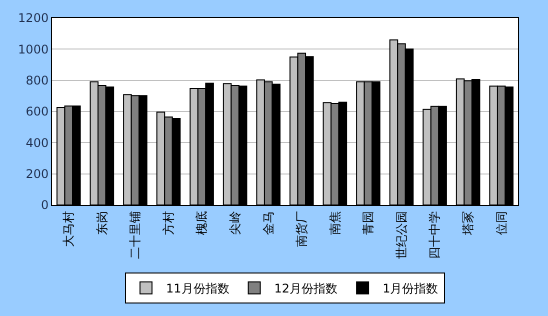 Image resolution: width=548 pixels, height=316 pixels. Describe the element at coordinates (33, 18) in the screenshot. I see `y-tick-label: 1200` at that location.